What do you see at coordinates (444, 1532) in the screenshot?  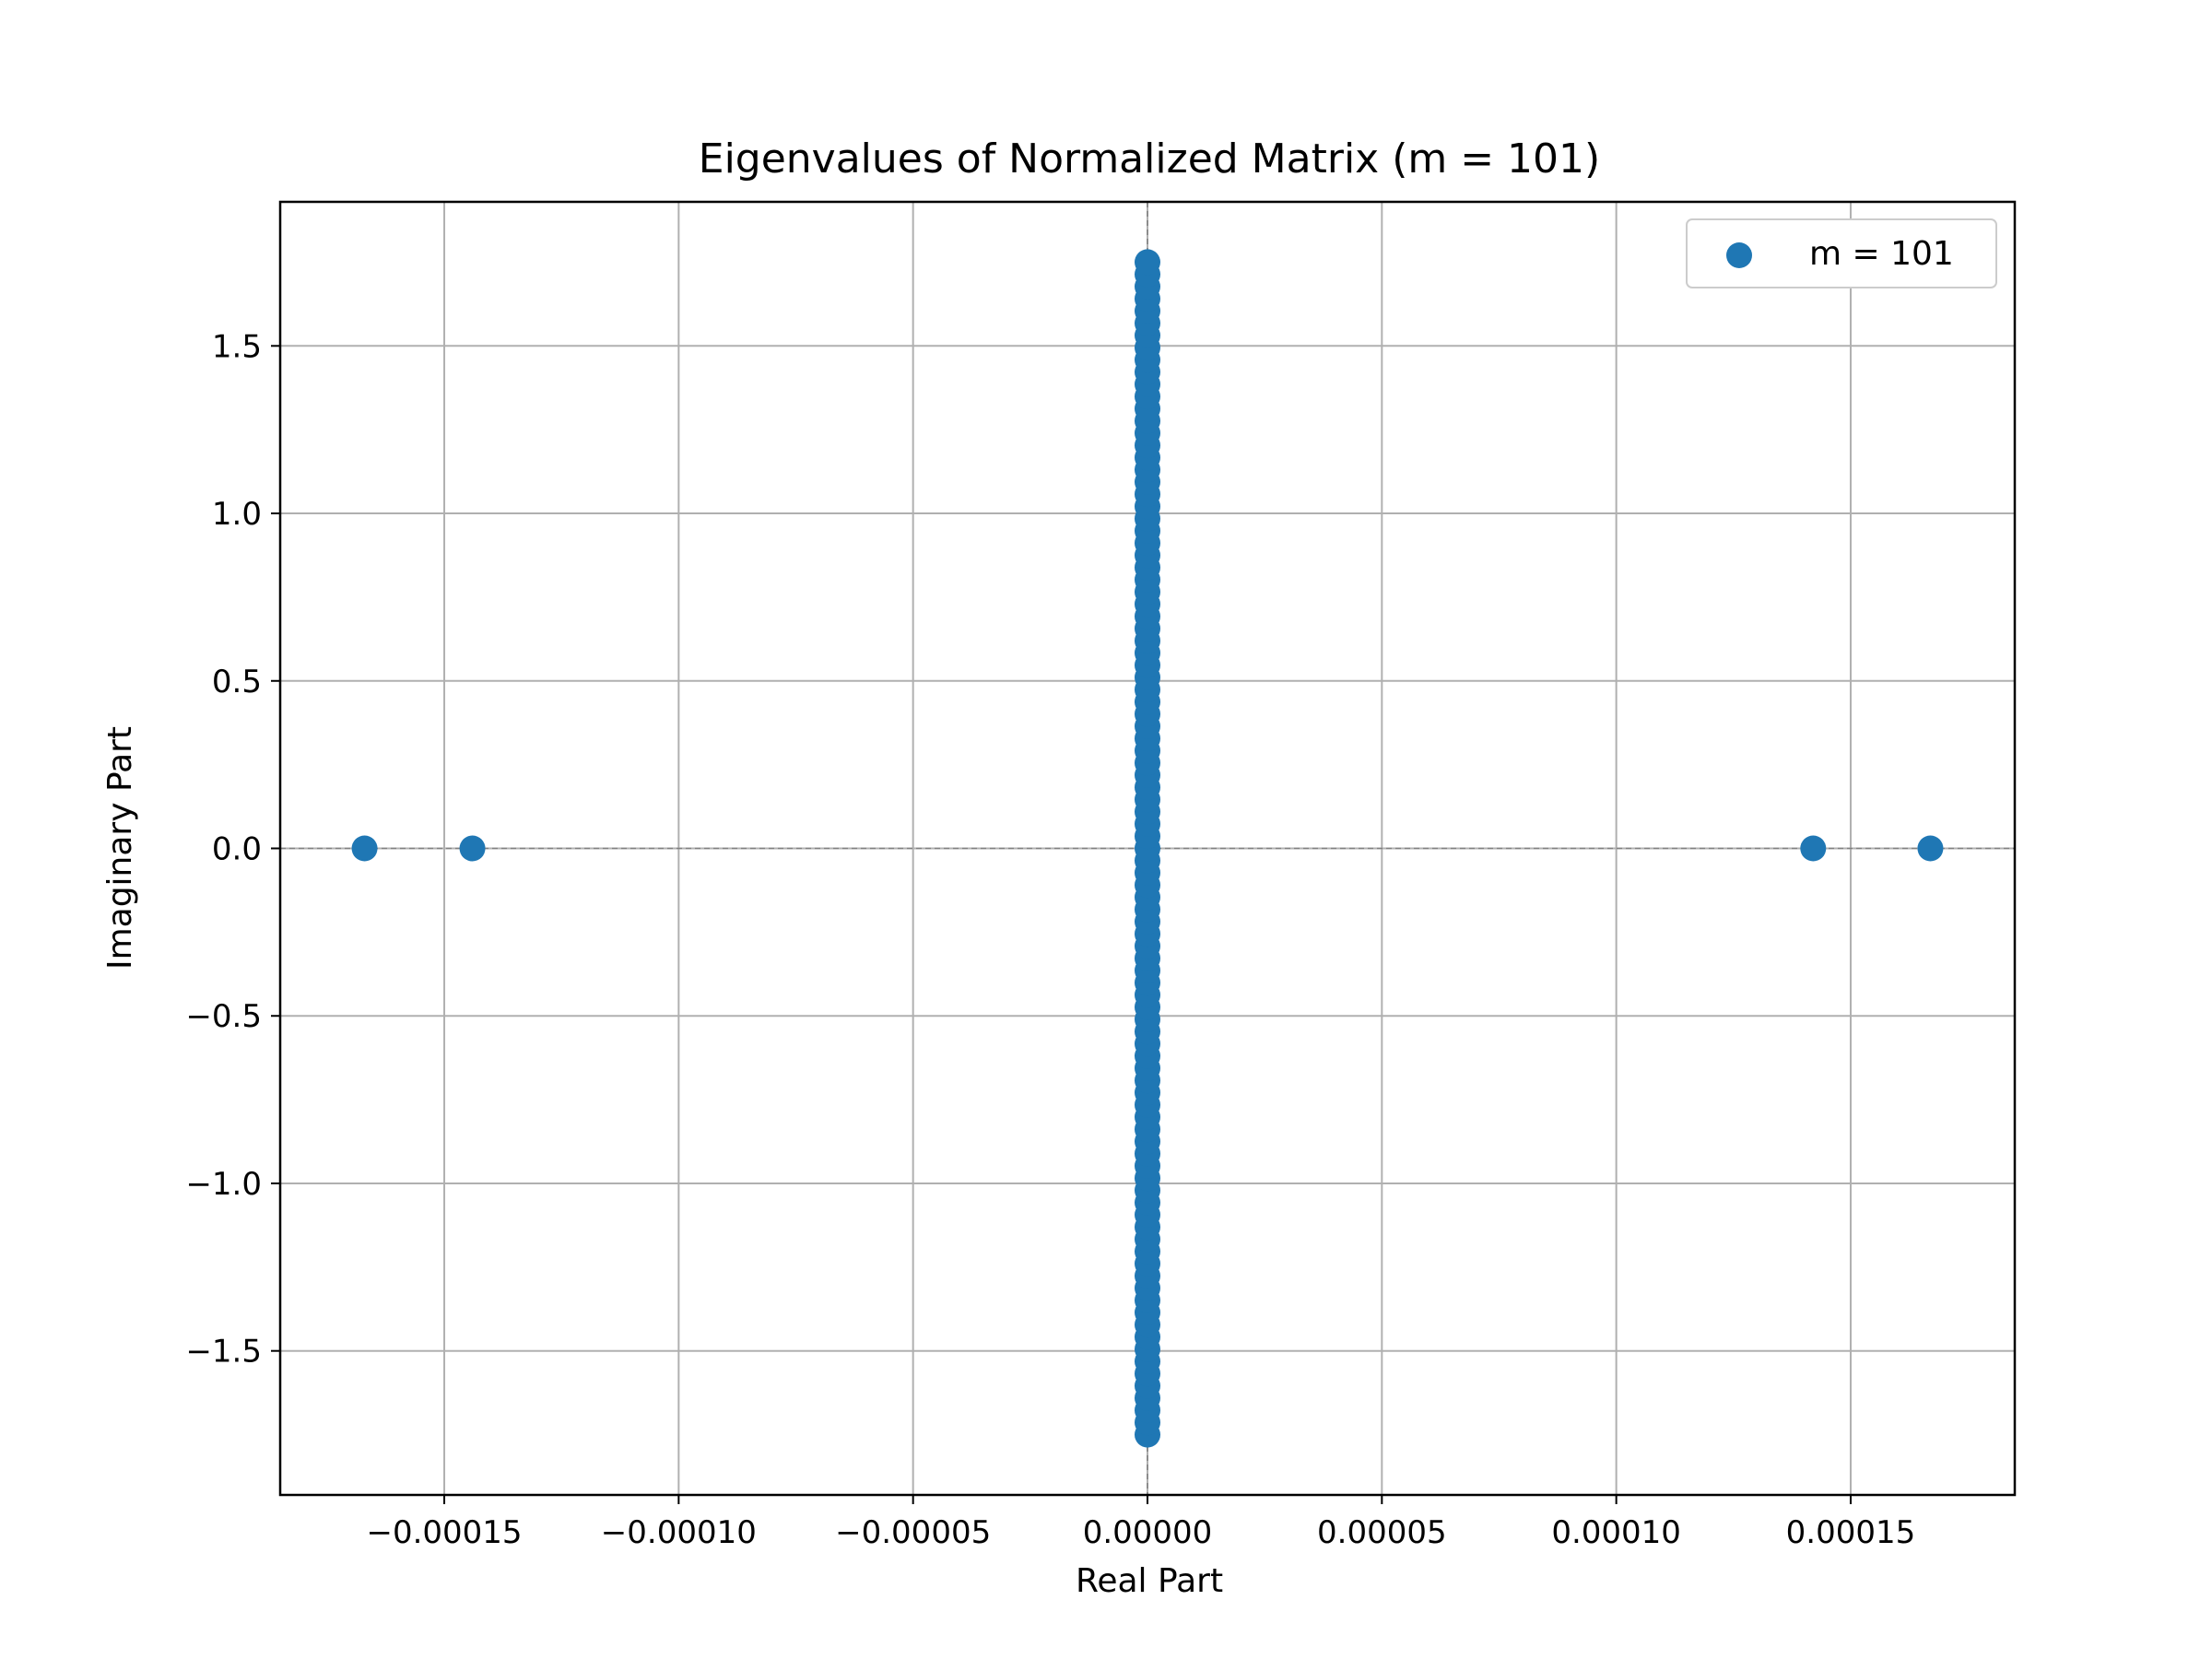 I see `x-tick-label: −0.00015` at bounding box center [444, 1532].